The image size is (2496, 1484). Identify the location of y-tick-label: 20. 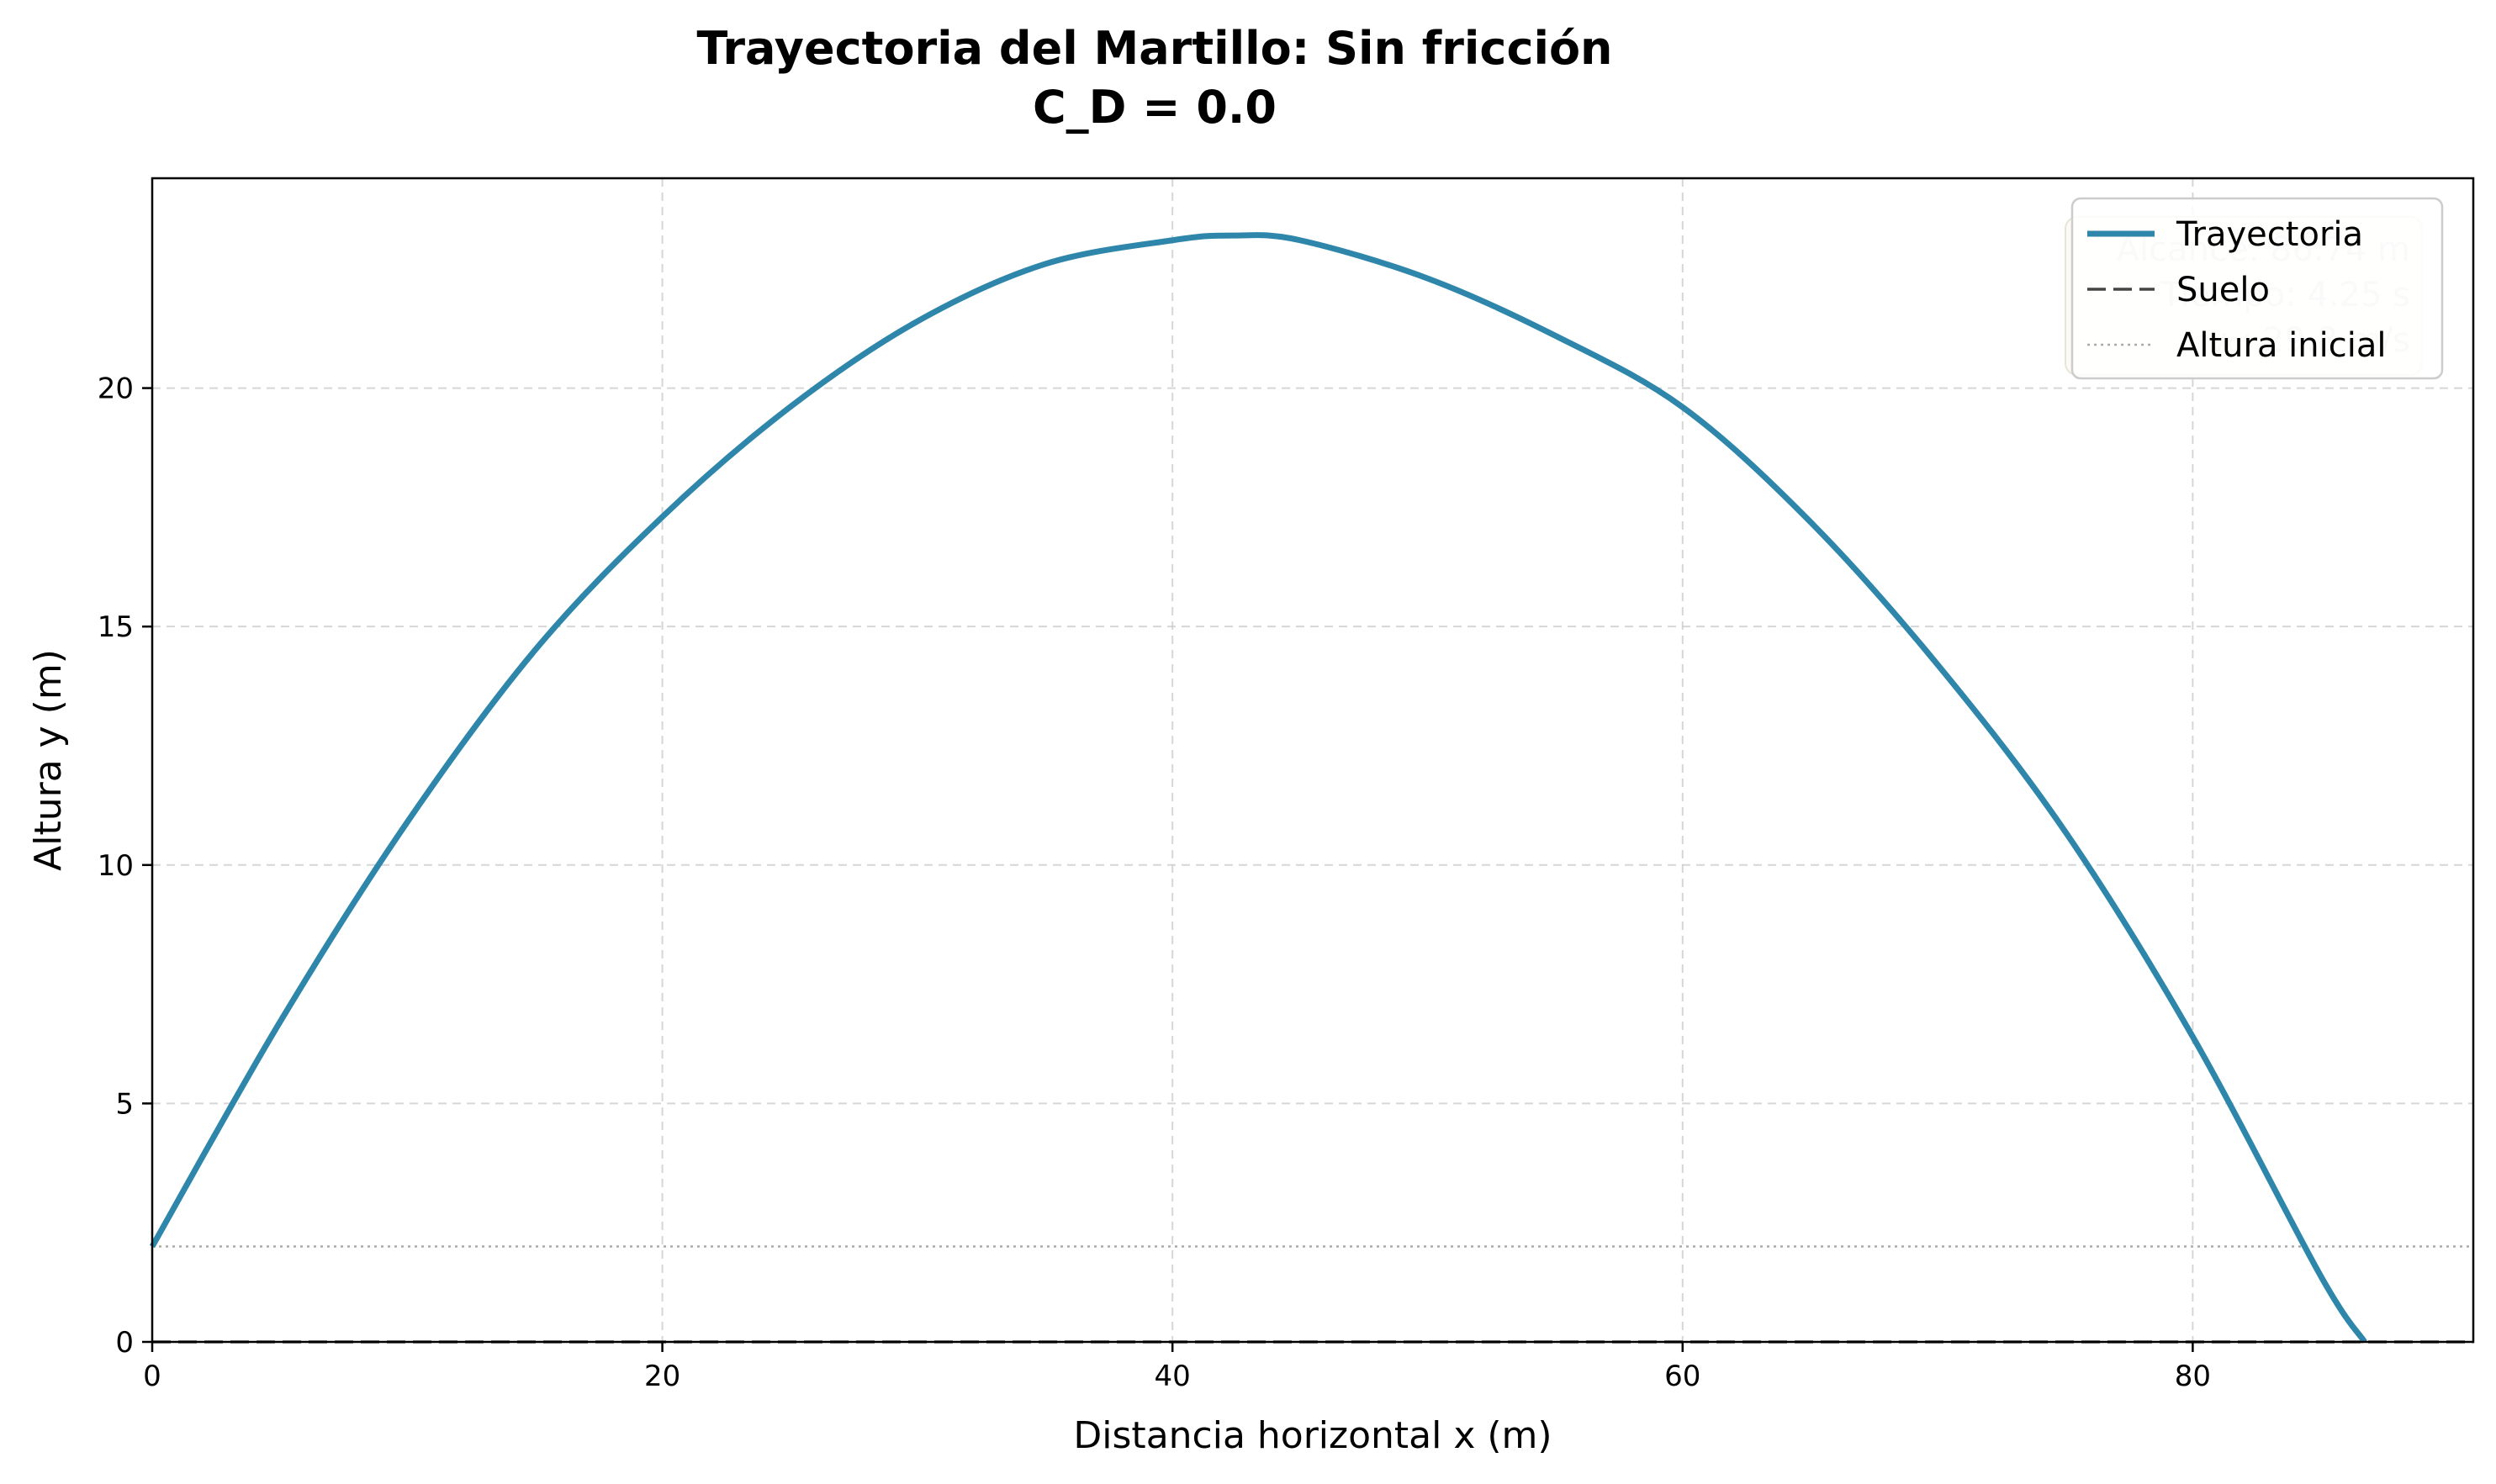
(116, 389).